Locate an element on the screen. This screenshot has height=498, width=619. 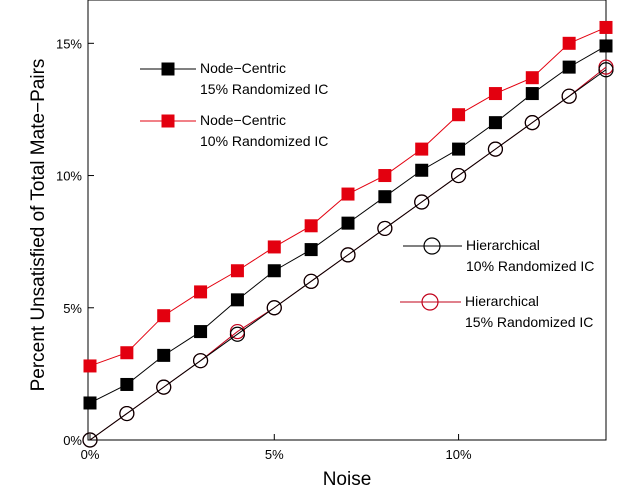
x-tick-label: 10% is located at coordinates (459, 454).